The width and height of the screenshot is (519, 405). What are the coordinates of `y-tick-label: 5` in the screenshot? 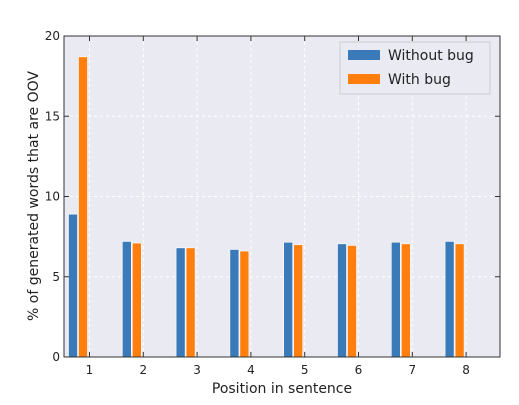 It's located at (56, 277).